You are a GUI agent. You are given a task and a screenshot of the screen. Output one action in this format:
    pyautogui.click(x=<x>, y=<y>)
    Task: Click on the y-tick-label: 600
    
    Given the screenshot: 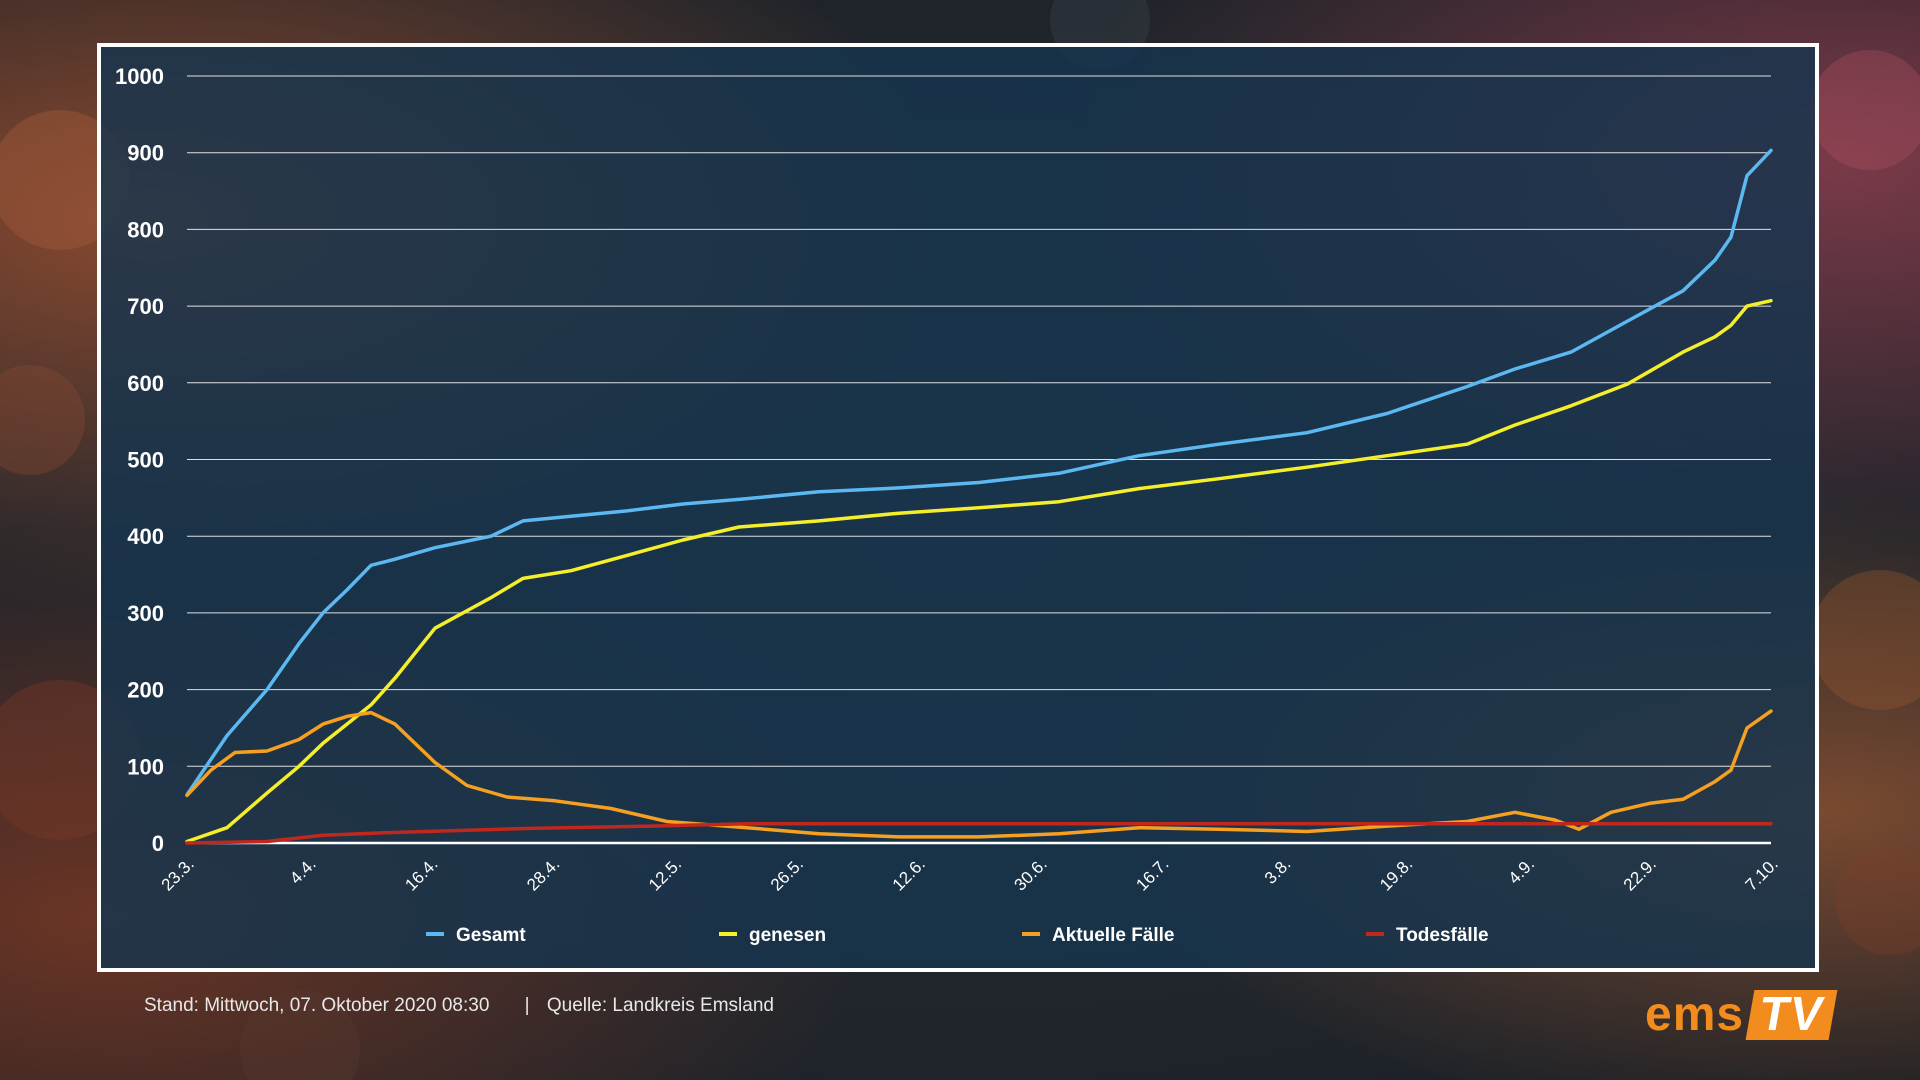 What is the action you would take?
    pyautogui.click(x=145, y=383)
    